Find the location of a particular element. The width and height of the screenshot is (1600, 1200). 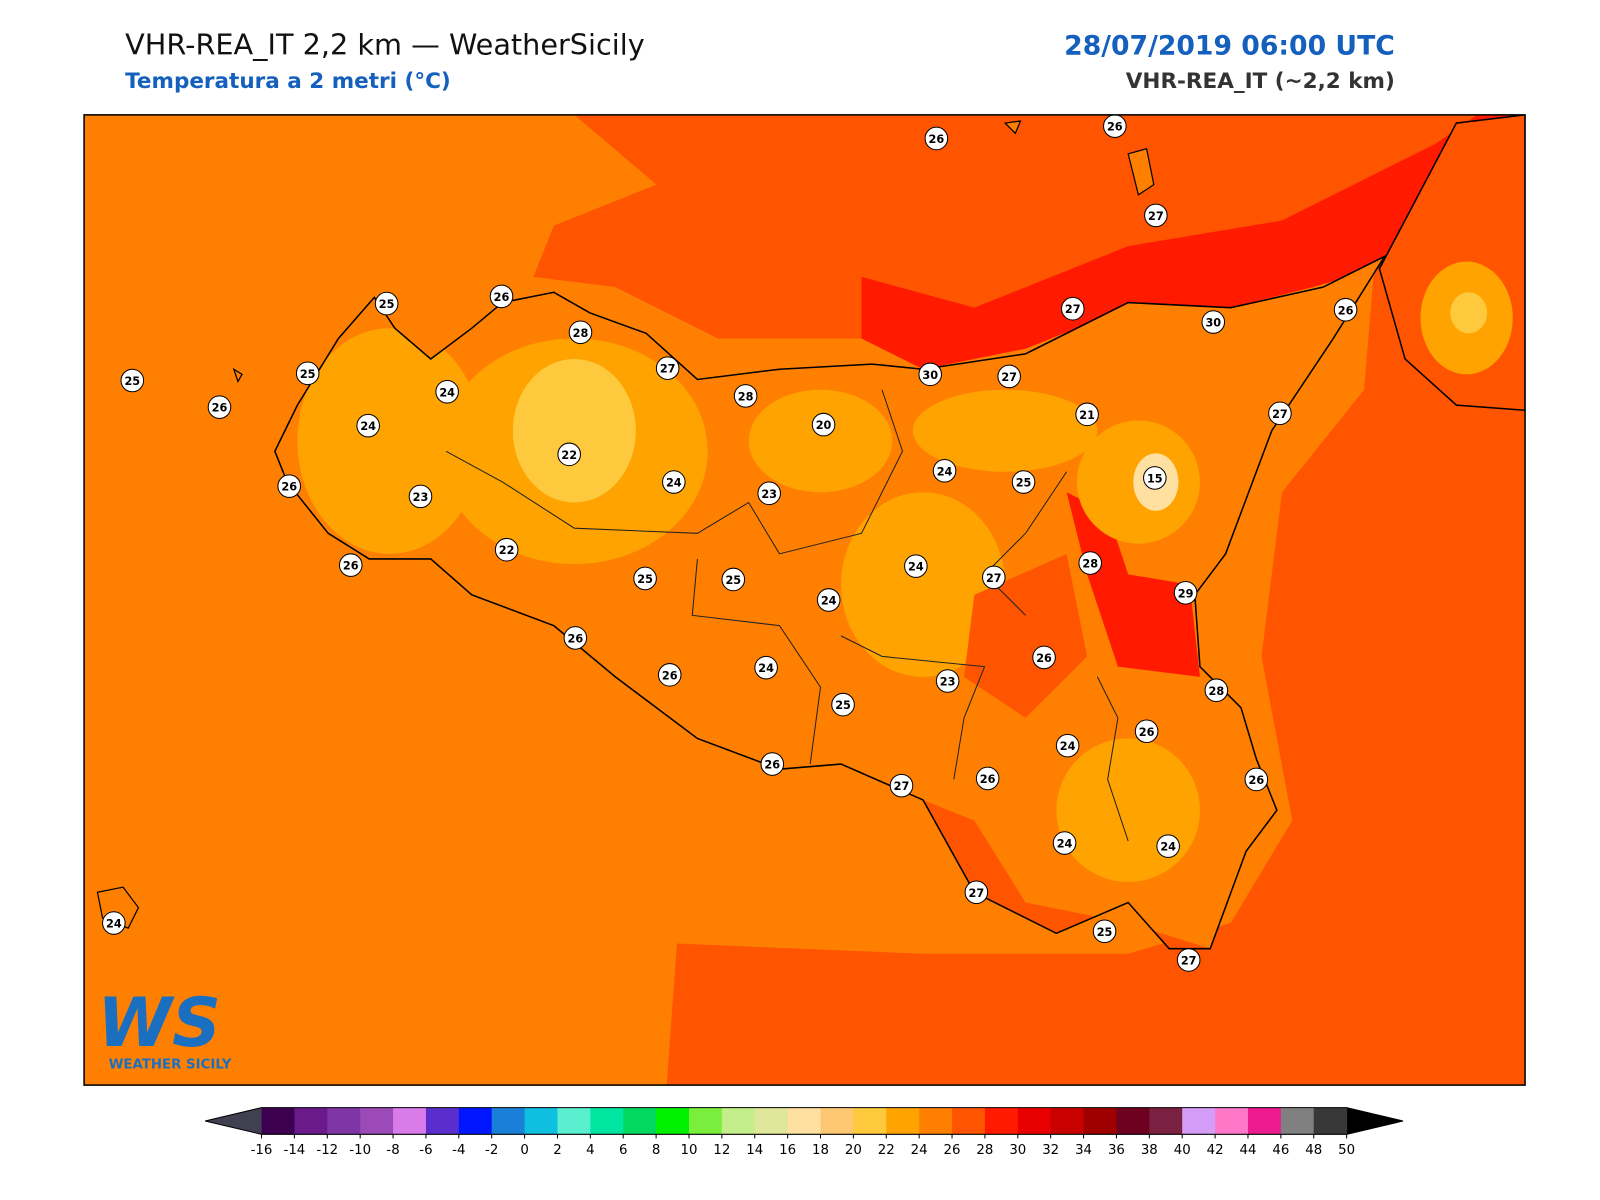

colorbar-tick-label: 0 is located at coordinates (524, 1150).